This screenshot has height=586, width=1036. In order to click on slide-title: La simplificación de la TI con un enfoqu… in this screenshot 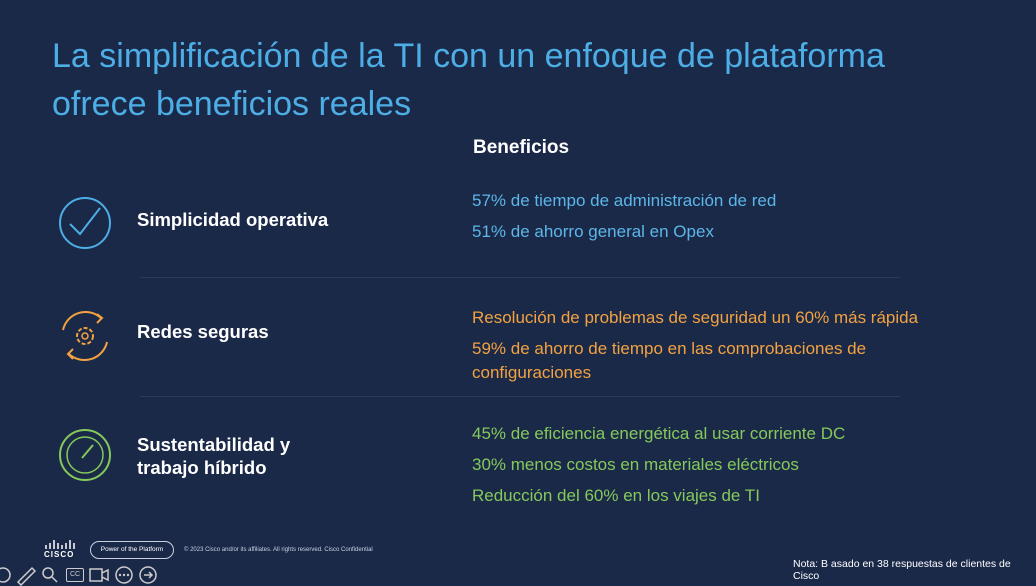, I will do `click(468, 80)`.